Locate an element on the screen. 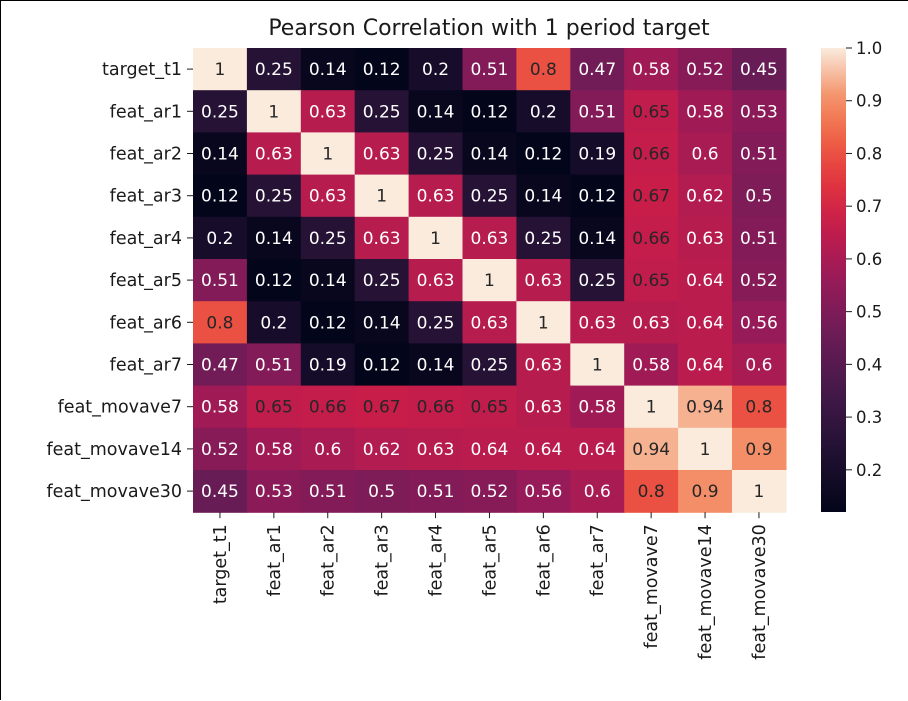 This screenshot has width=908, height=701. colorbar-tick-label: 0.4 is located at coordinates (869, 364).